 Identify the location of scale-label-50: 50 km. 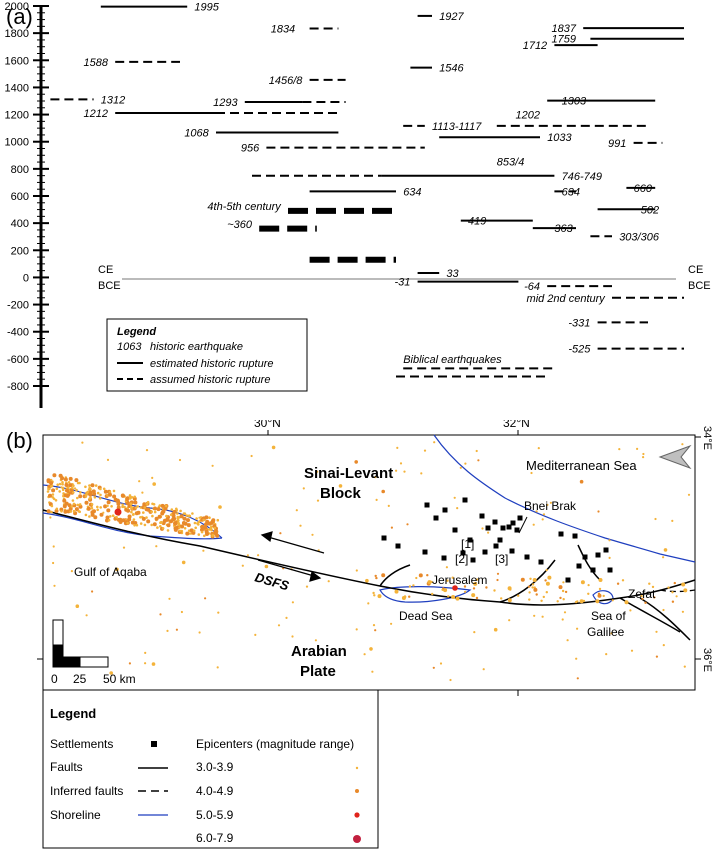
(119, 679).